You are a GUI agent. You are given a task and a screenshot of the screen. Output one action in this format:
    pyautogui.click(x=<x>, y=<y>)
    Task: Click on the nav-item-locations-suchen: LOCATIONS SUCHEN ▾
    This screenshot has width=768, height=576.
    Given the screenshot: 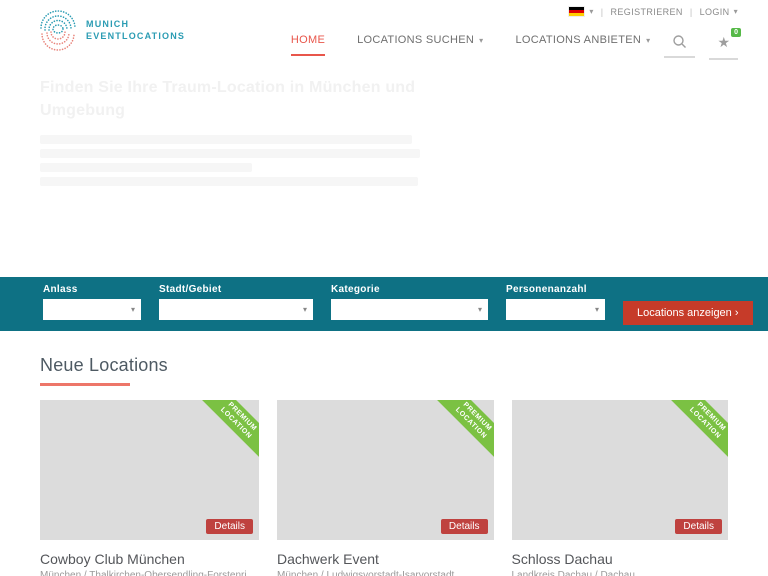 What is the action you would take?
    pyautogui.click(x=420, y=40)
    